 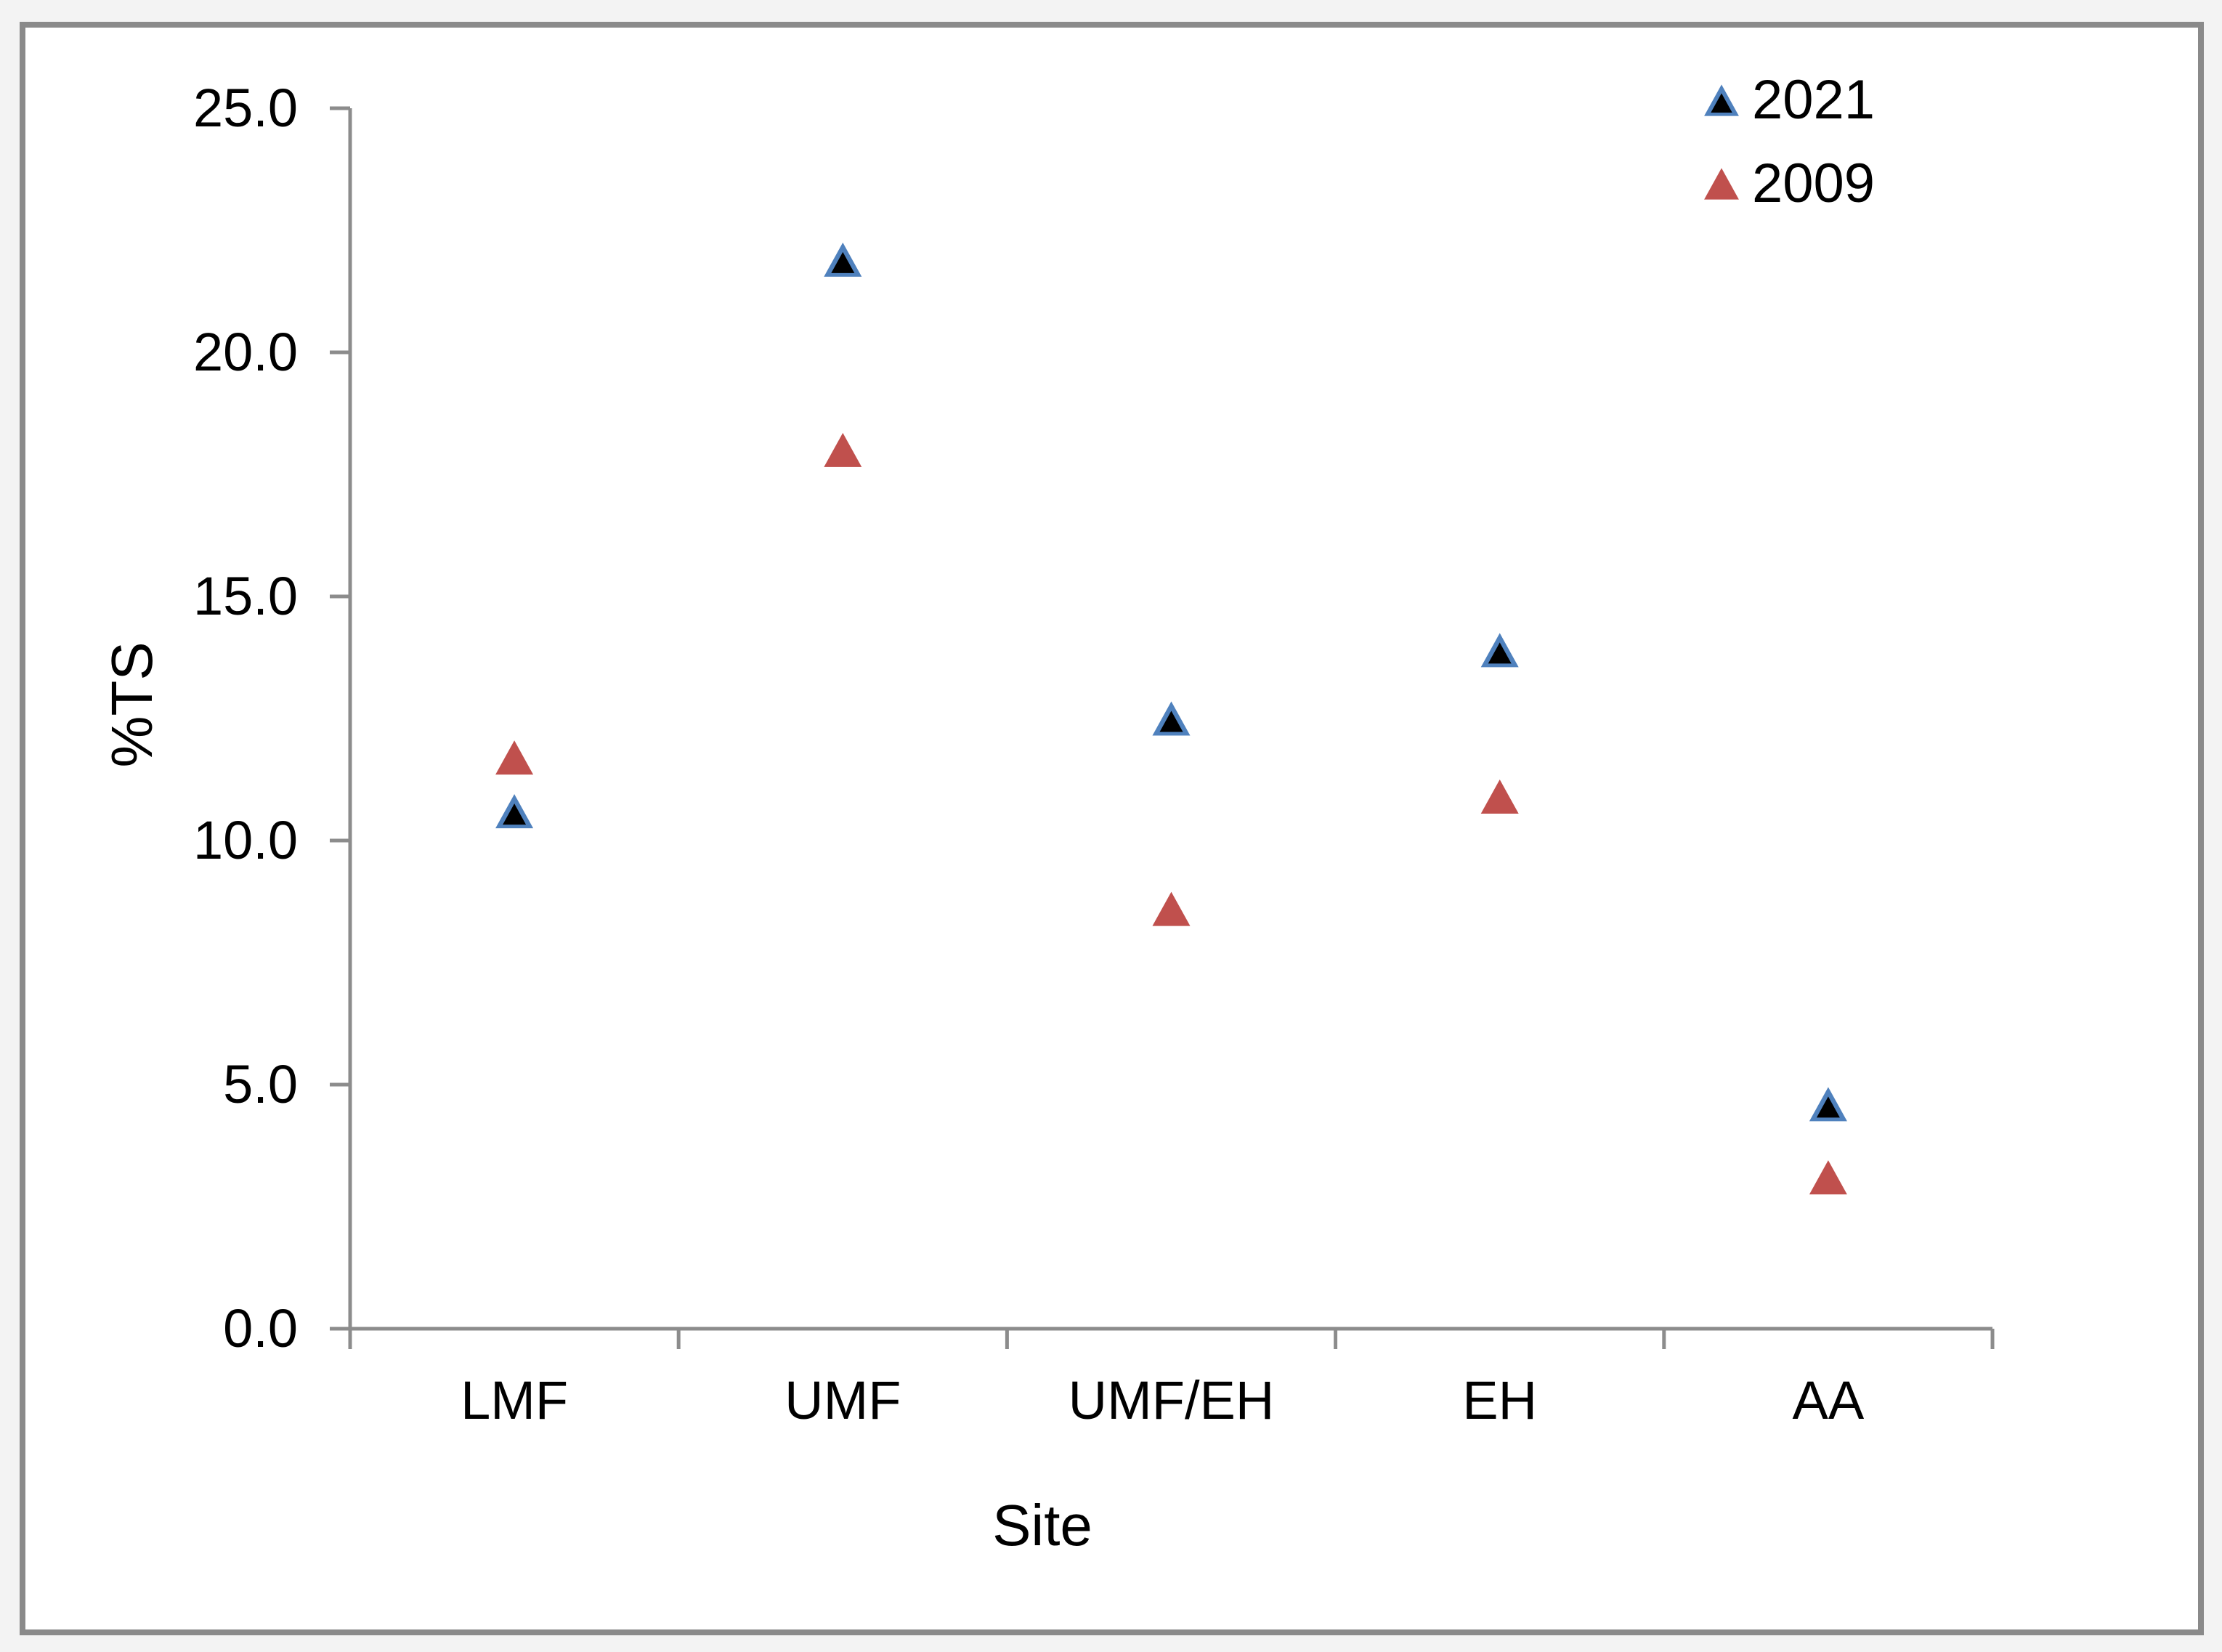 What do you see at coordinates (1828, 1107) in the screenshot?
I see `marker-2021-aa-inner` at bounding box center [1828, 1107].